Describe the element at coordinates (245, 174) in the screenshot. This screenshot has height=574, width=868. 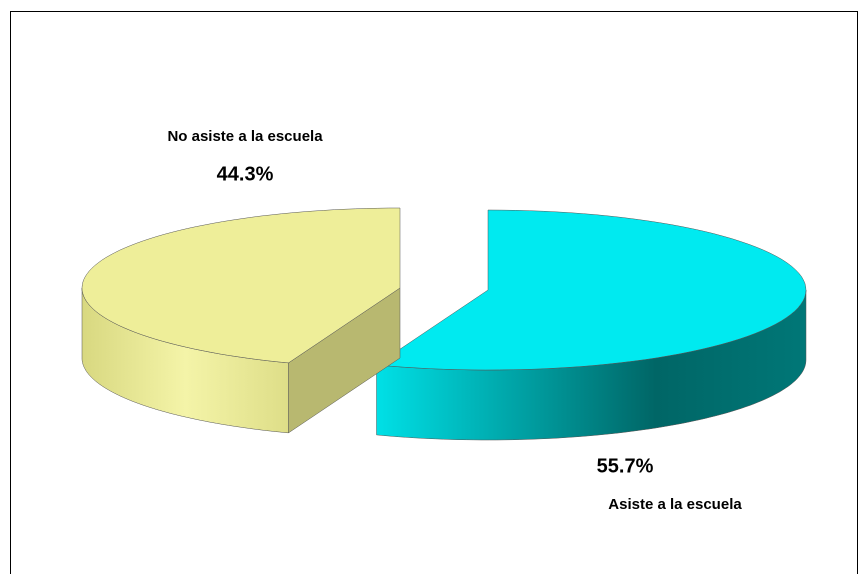
I see `value-label: 44.3%` at that location.